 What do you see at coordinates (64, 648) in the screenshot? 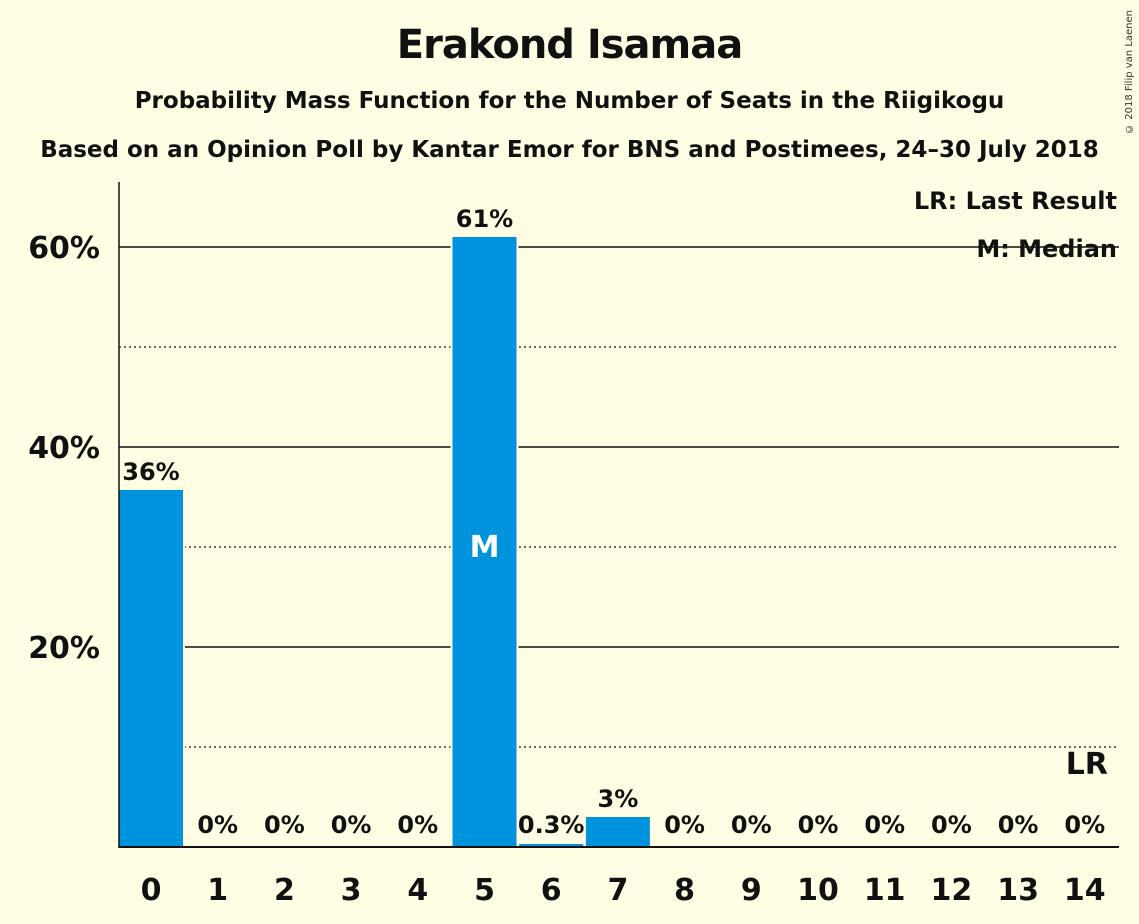
I see `y-tick-label: 20%` at bounding box center [64, 648].